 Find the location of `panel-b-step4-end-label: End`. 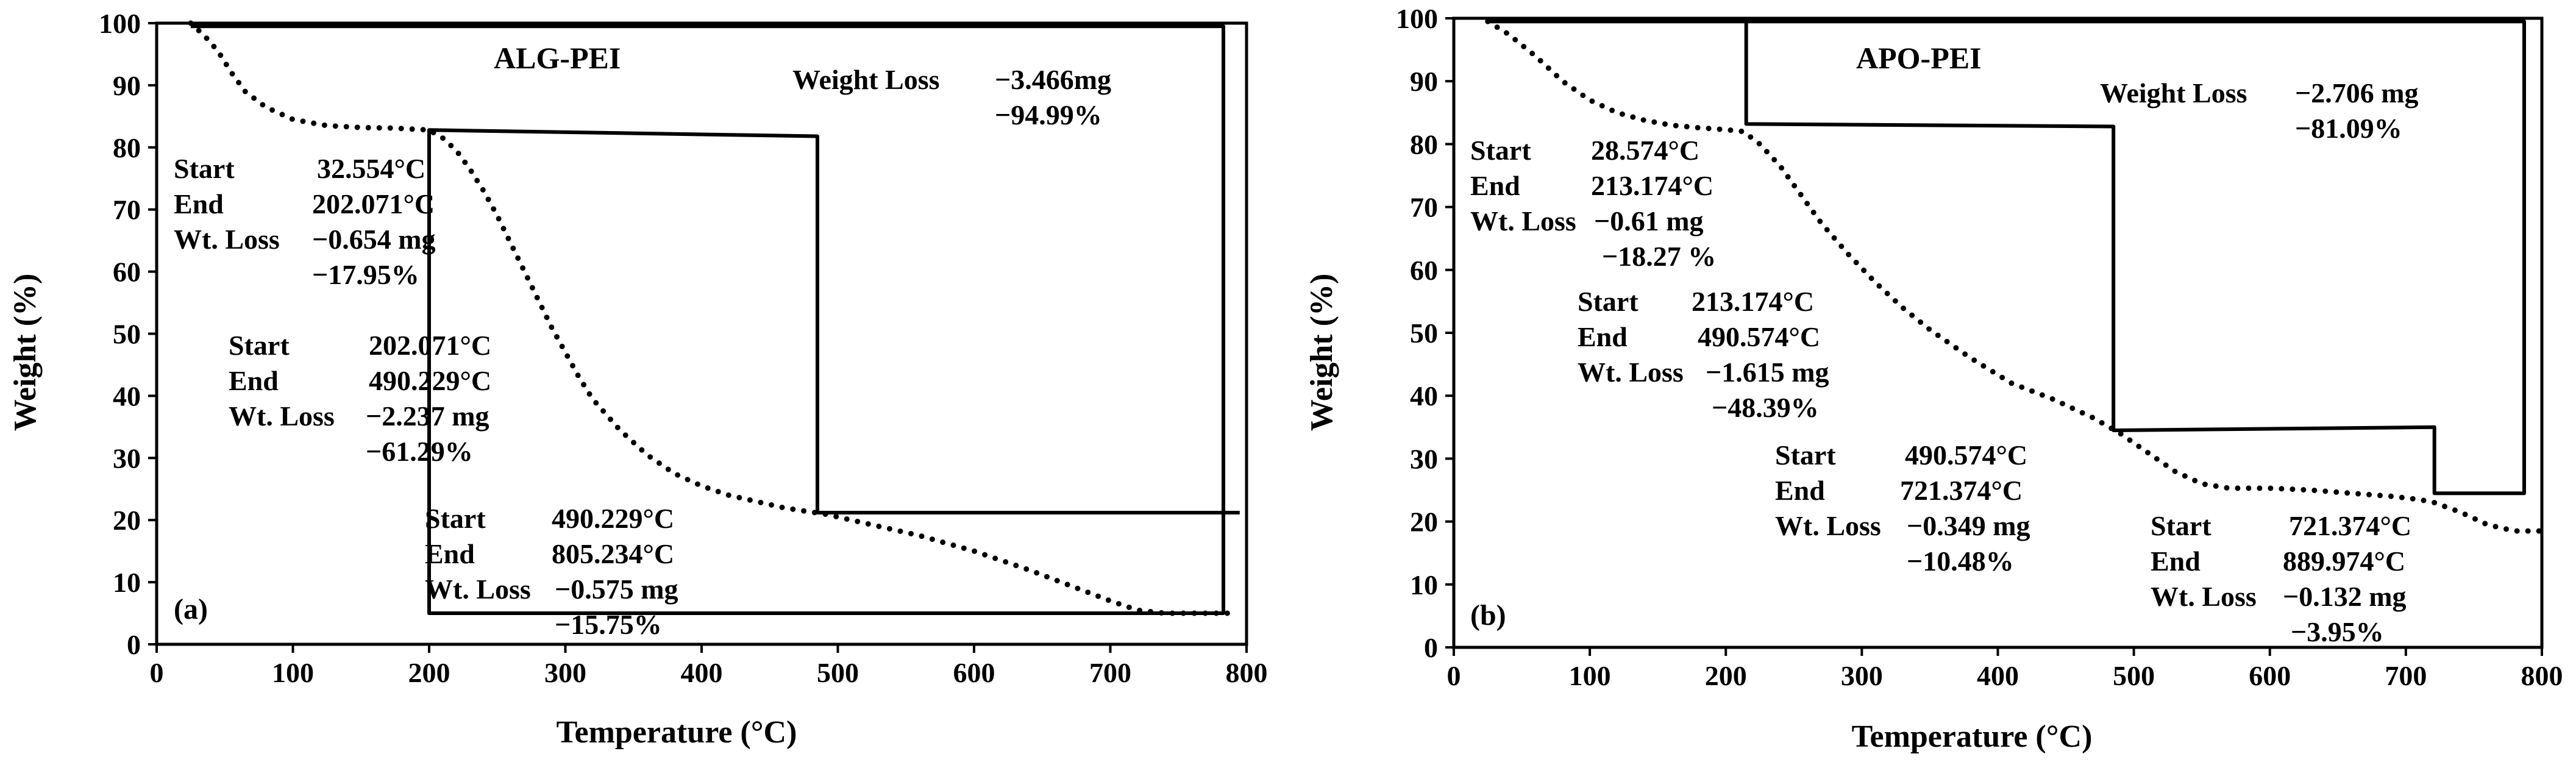

panel-b-step4-end-label: End is located at coordinates (2176, 561).